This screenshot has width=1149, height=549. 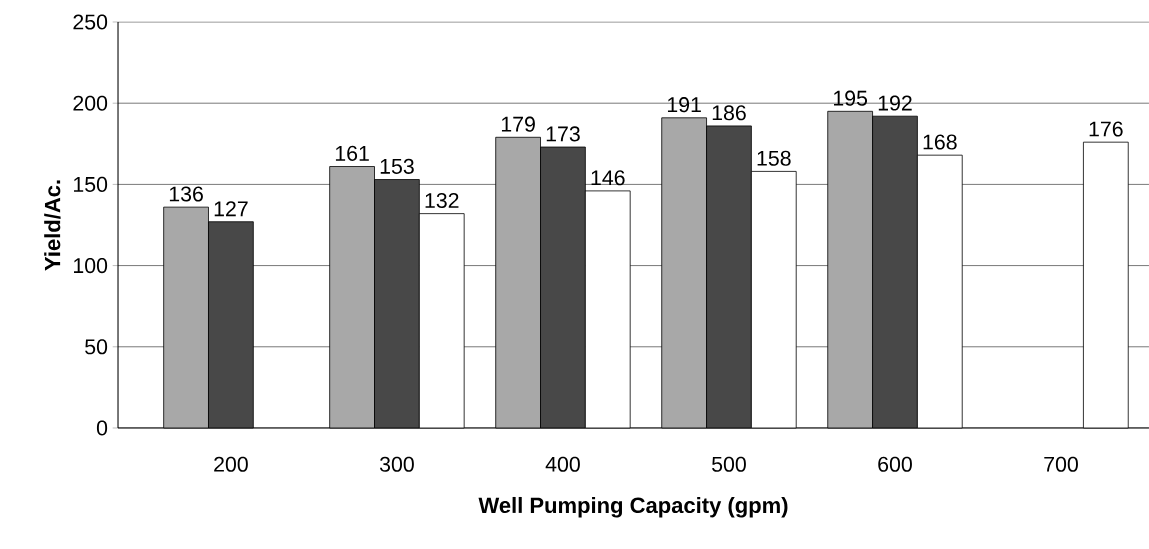 I want to click on y-tick-label: 100, so click(x=91, y=266).